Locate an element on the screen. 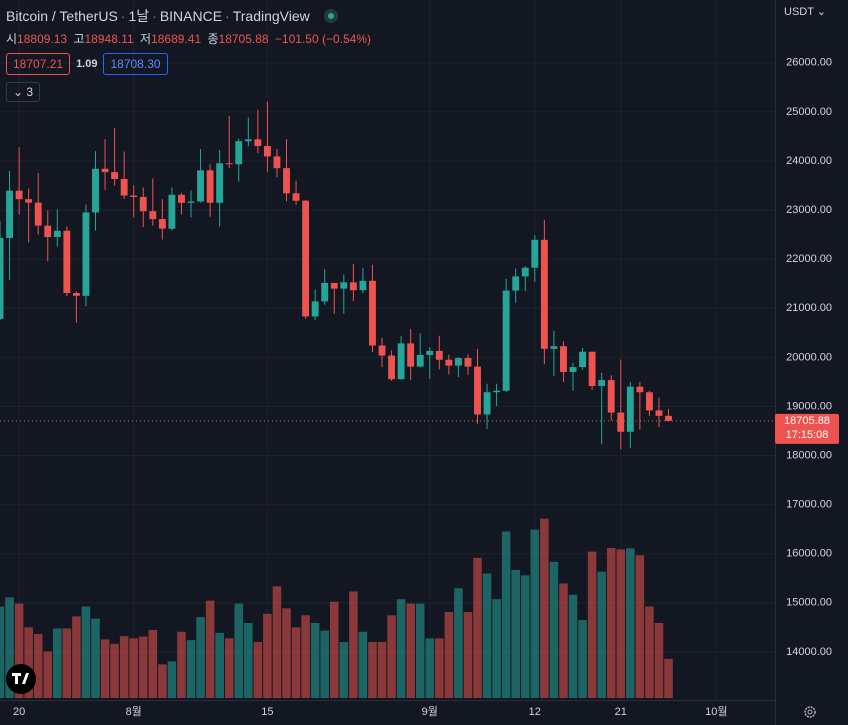 This screenshot has height=725, width=848. y-tick-label: 14000.00 is located at coordinates (809, 652).